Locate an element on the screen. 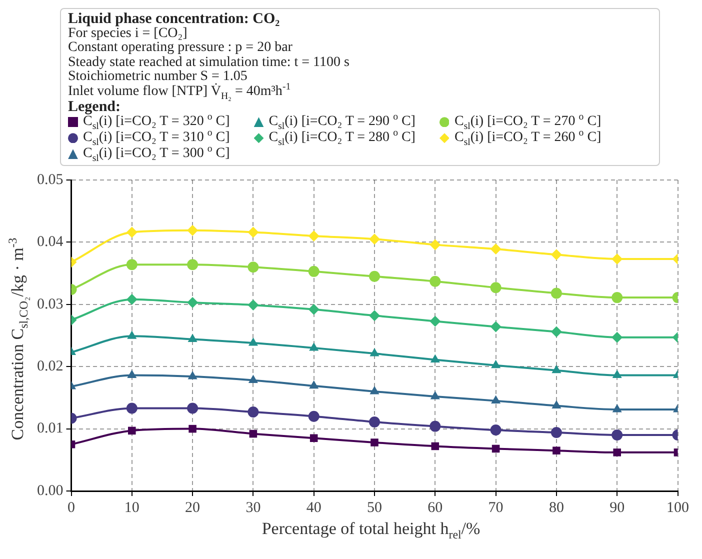 The image size is (702, 559). x-tick-label: 10 is located at coordinates (132, 508).